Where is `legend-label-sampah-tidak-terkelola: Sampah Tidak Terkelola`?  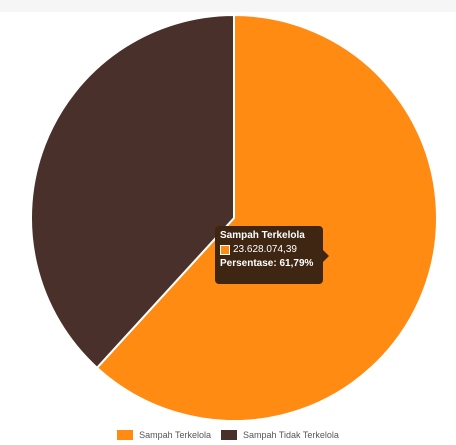 legend-label-sampah-tidak-terkelola: Sampah Tidak Terkelola is located at coordinates (291, 435).